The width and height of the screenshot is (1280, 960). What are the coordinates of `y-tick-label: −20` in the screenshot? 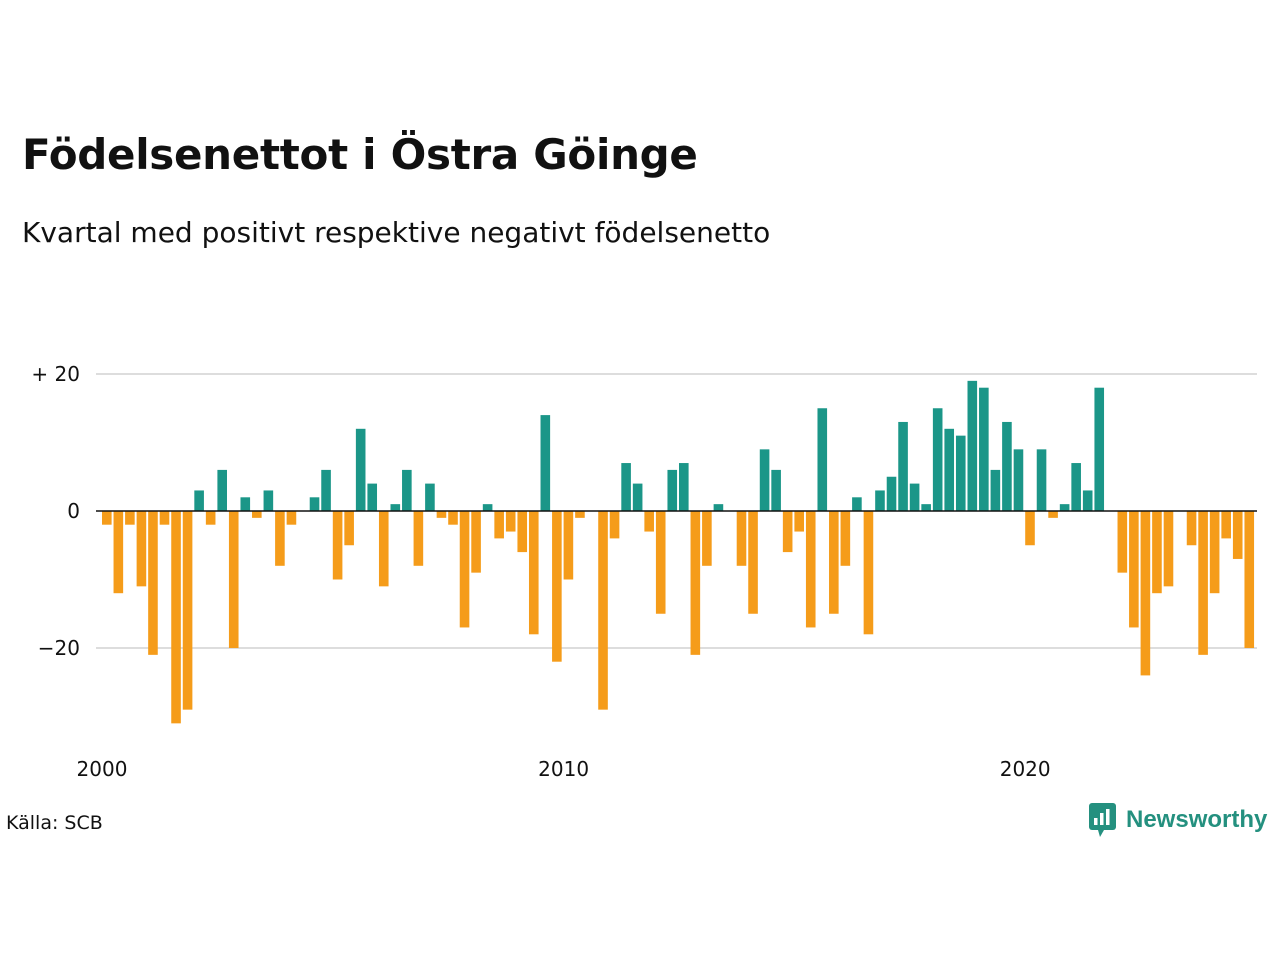 It's located at (59, 648).